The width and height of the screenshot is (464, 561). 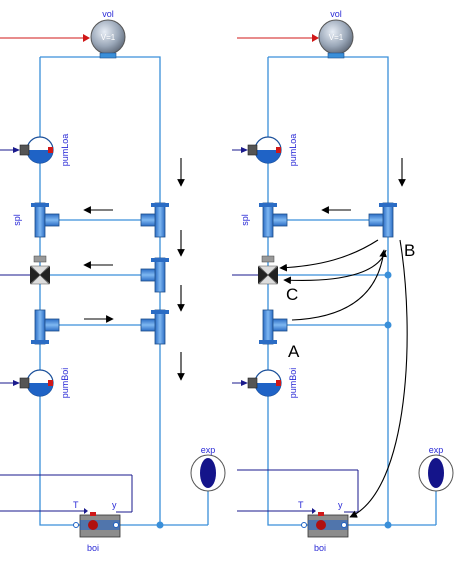 What do you see at coordinates (108, 14) in the screenshot?
I see `left-vol-label: vol` at bounding box center [108, 14].